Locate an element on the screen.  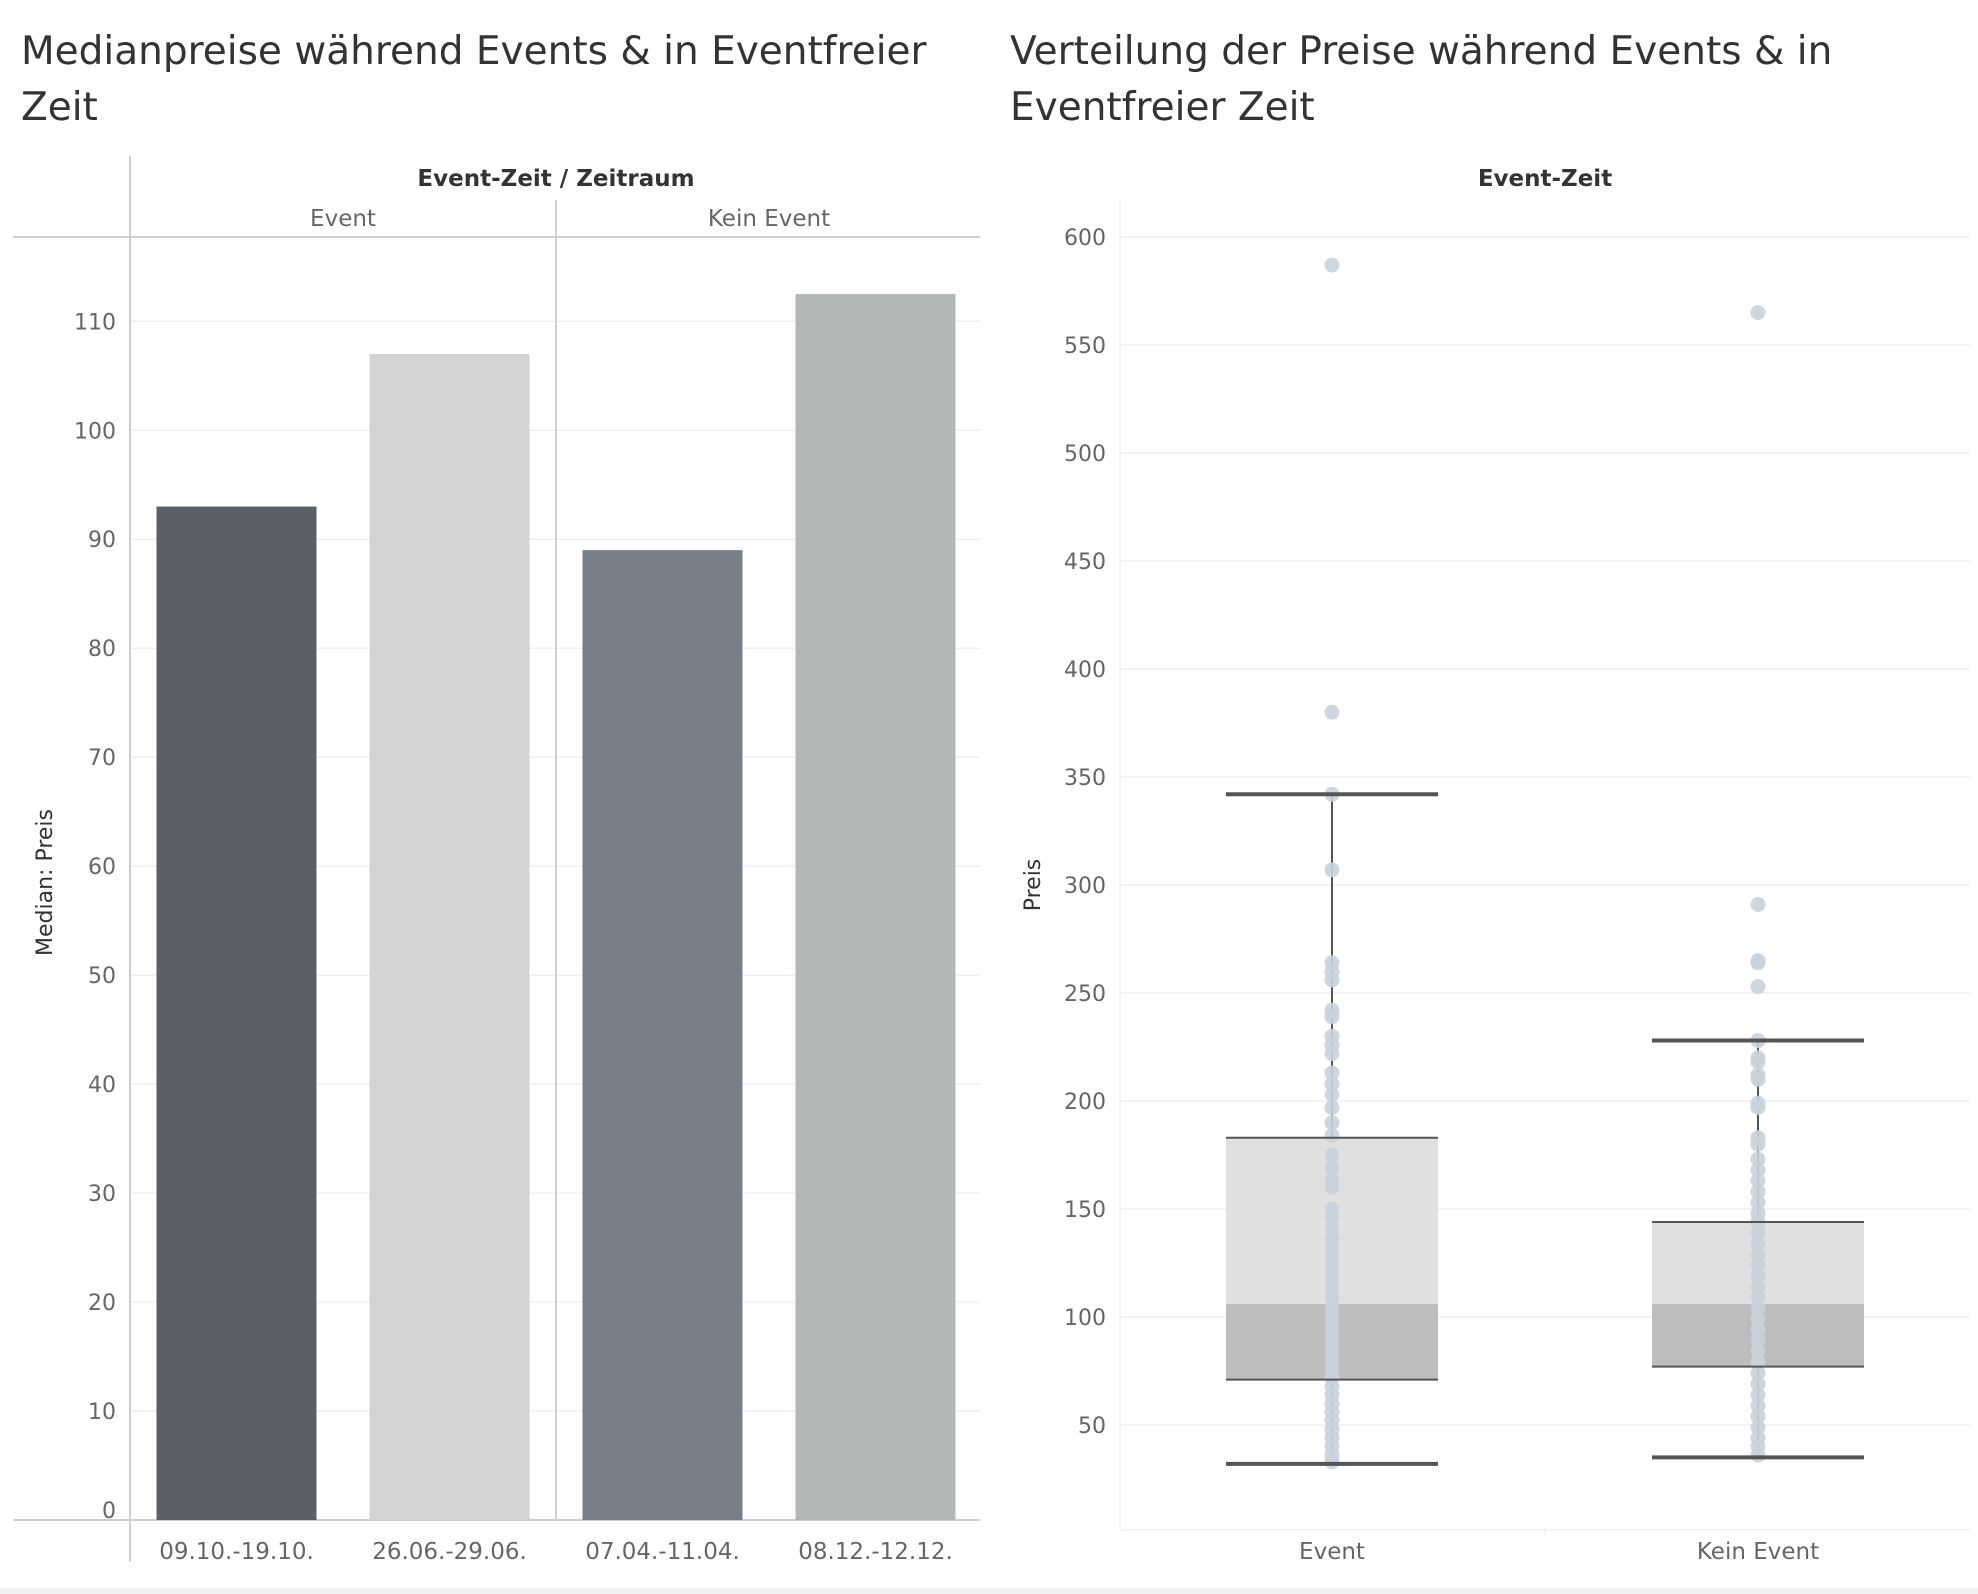
right-x-labels: Event Kein Event is located at coordinates (1559, 1552).